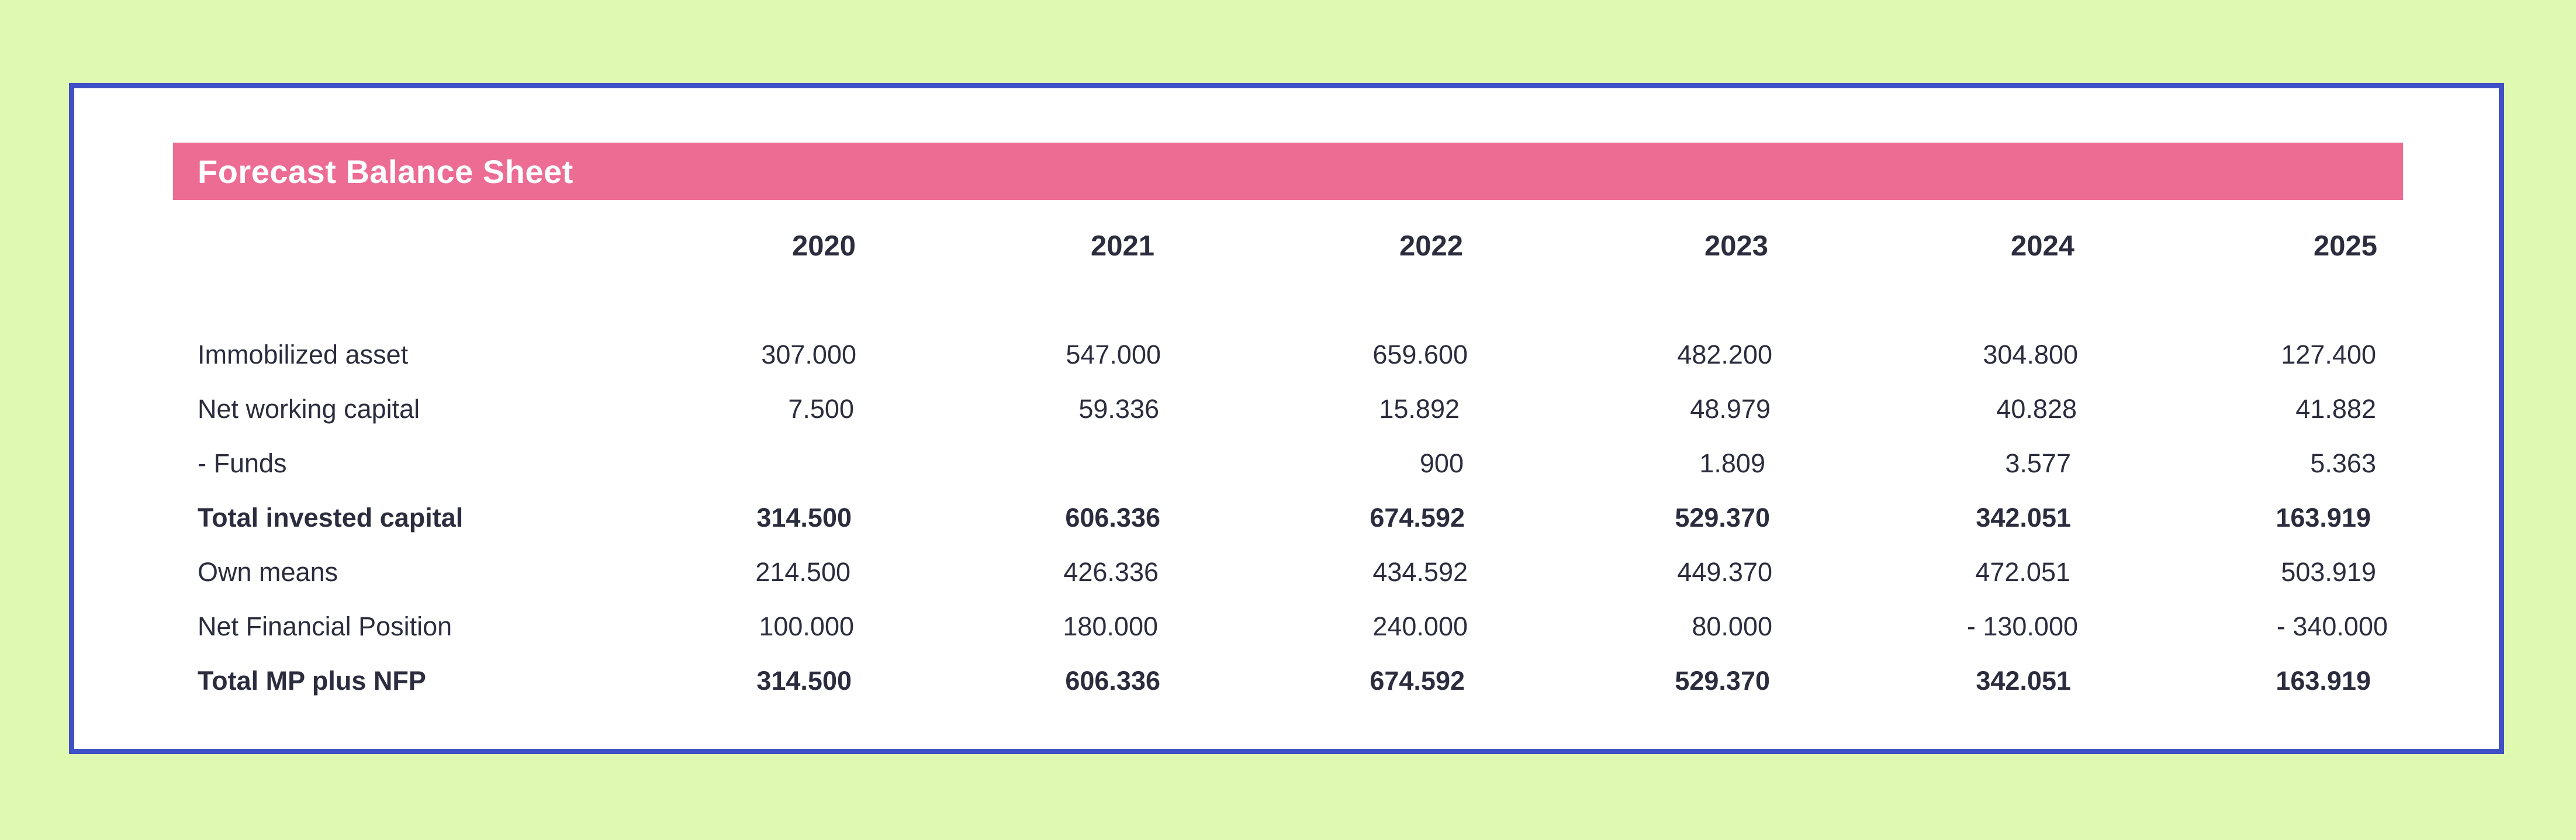  I want to click on row-value: 482.200, so click(1724, 354).